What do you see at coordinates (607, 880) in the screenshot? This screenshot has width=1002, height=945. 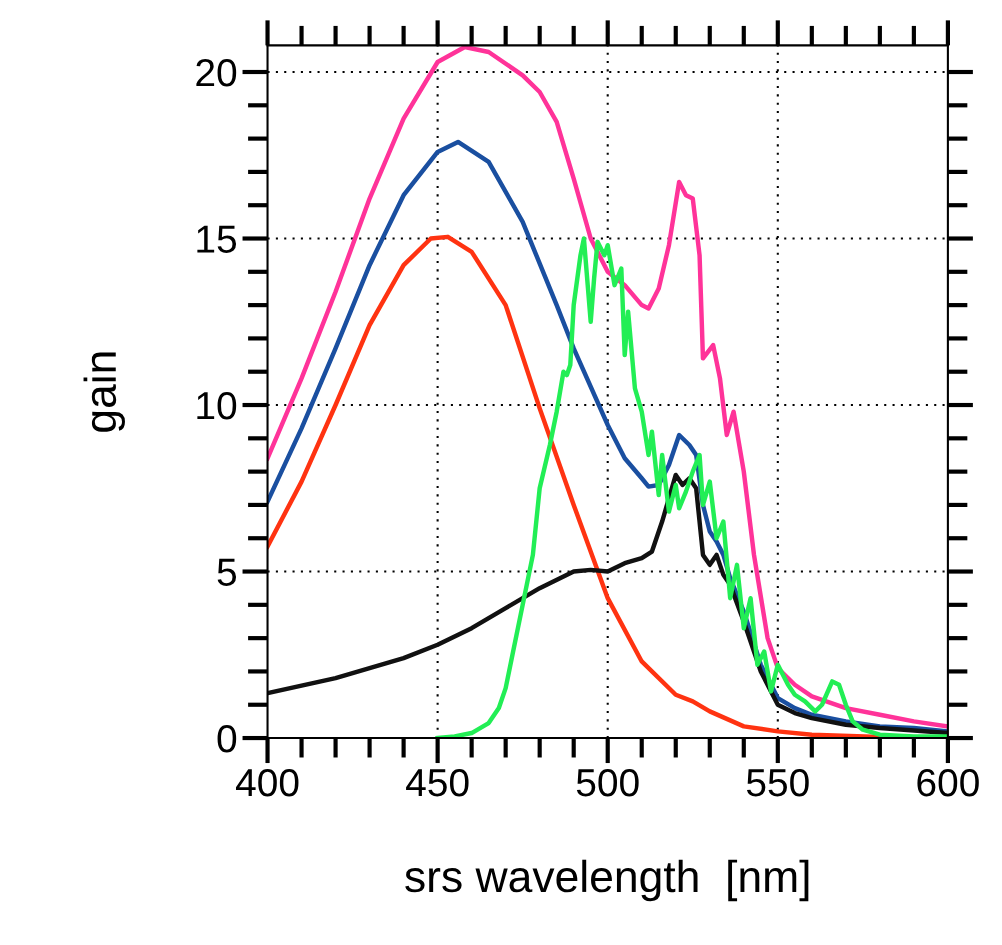 I see `x-axis-title: srs wavelength [nm]` at bounding box center [607, 880].